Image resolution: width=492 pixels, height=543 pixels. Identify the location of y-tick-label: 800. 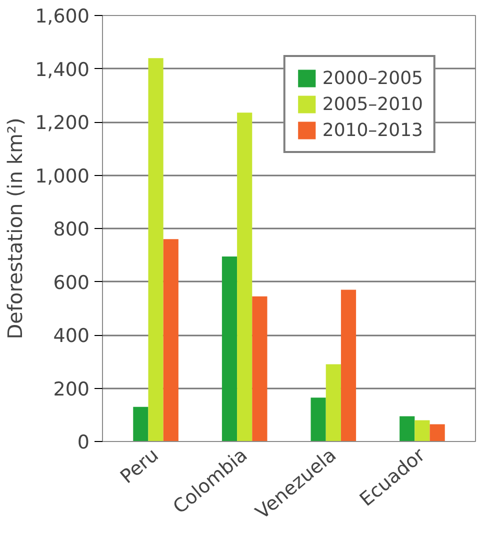
(71, 229).